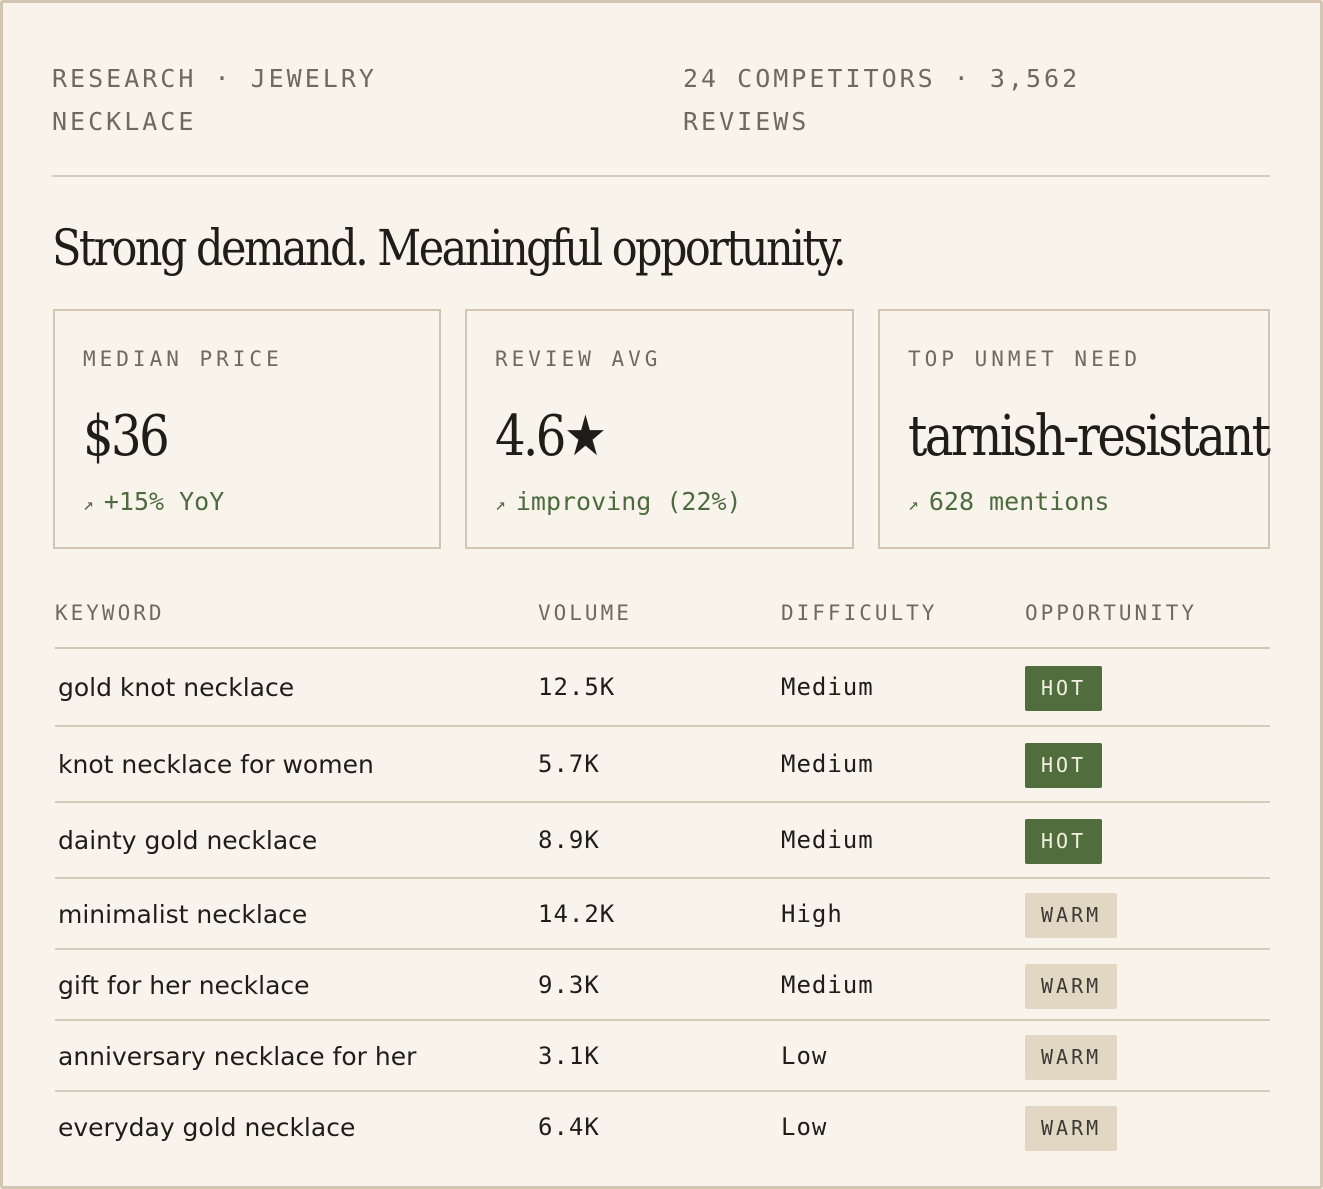 This screenshot has width=1323, height=1189. Describe the element at coordinates (569, 840) in the screenshot. I see `volume-cell: 8.9K` at that location.